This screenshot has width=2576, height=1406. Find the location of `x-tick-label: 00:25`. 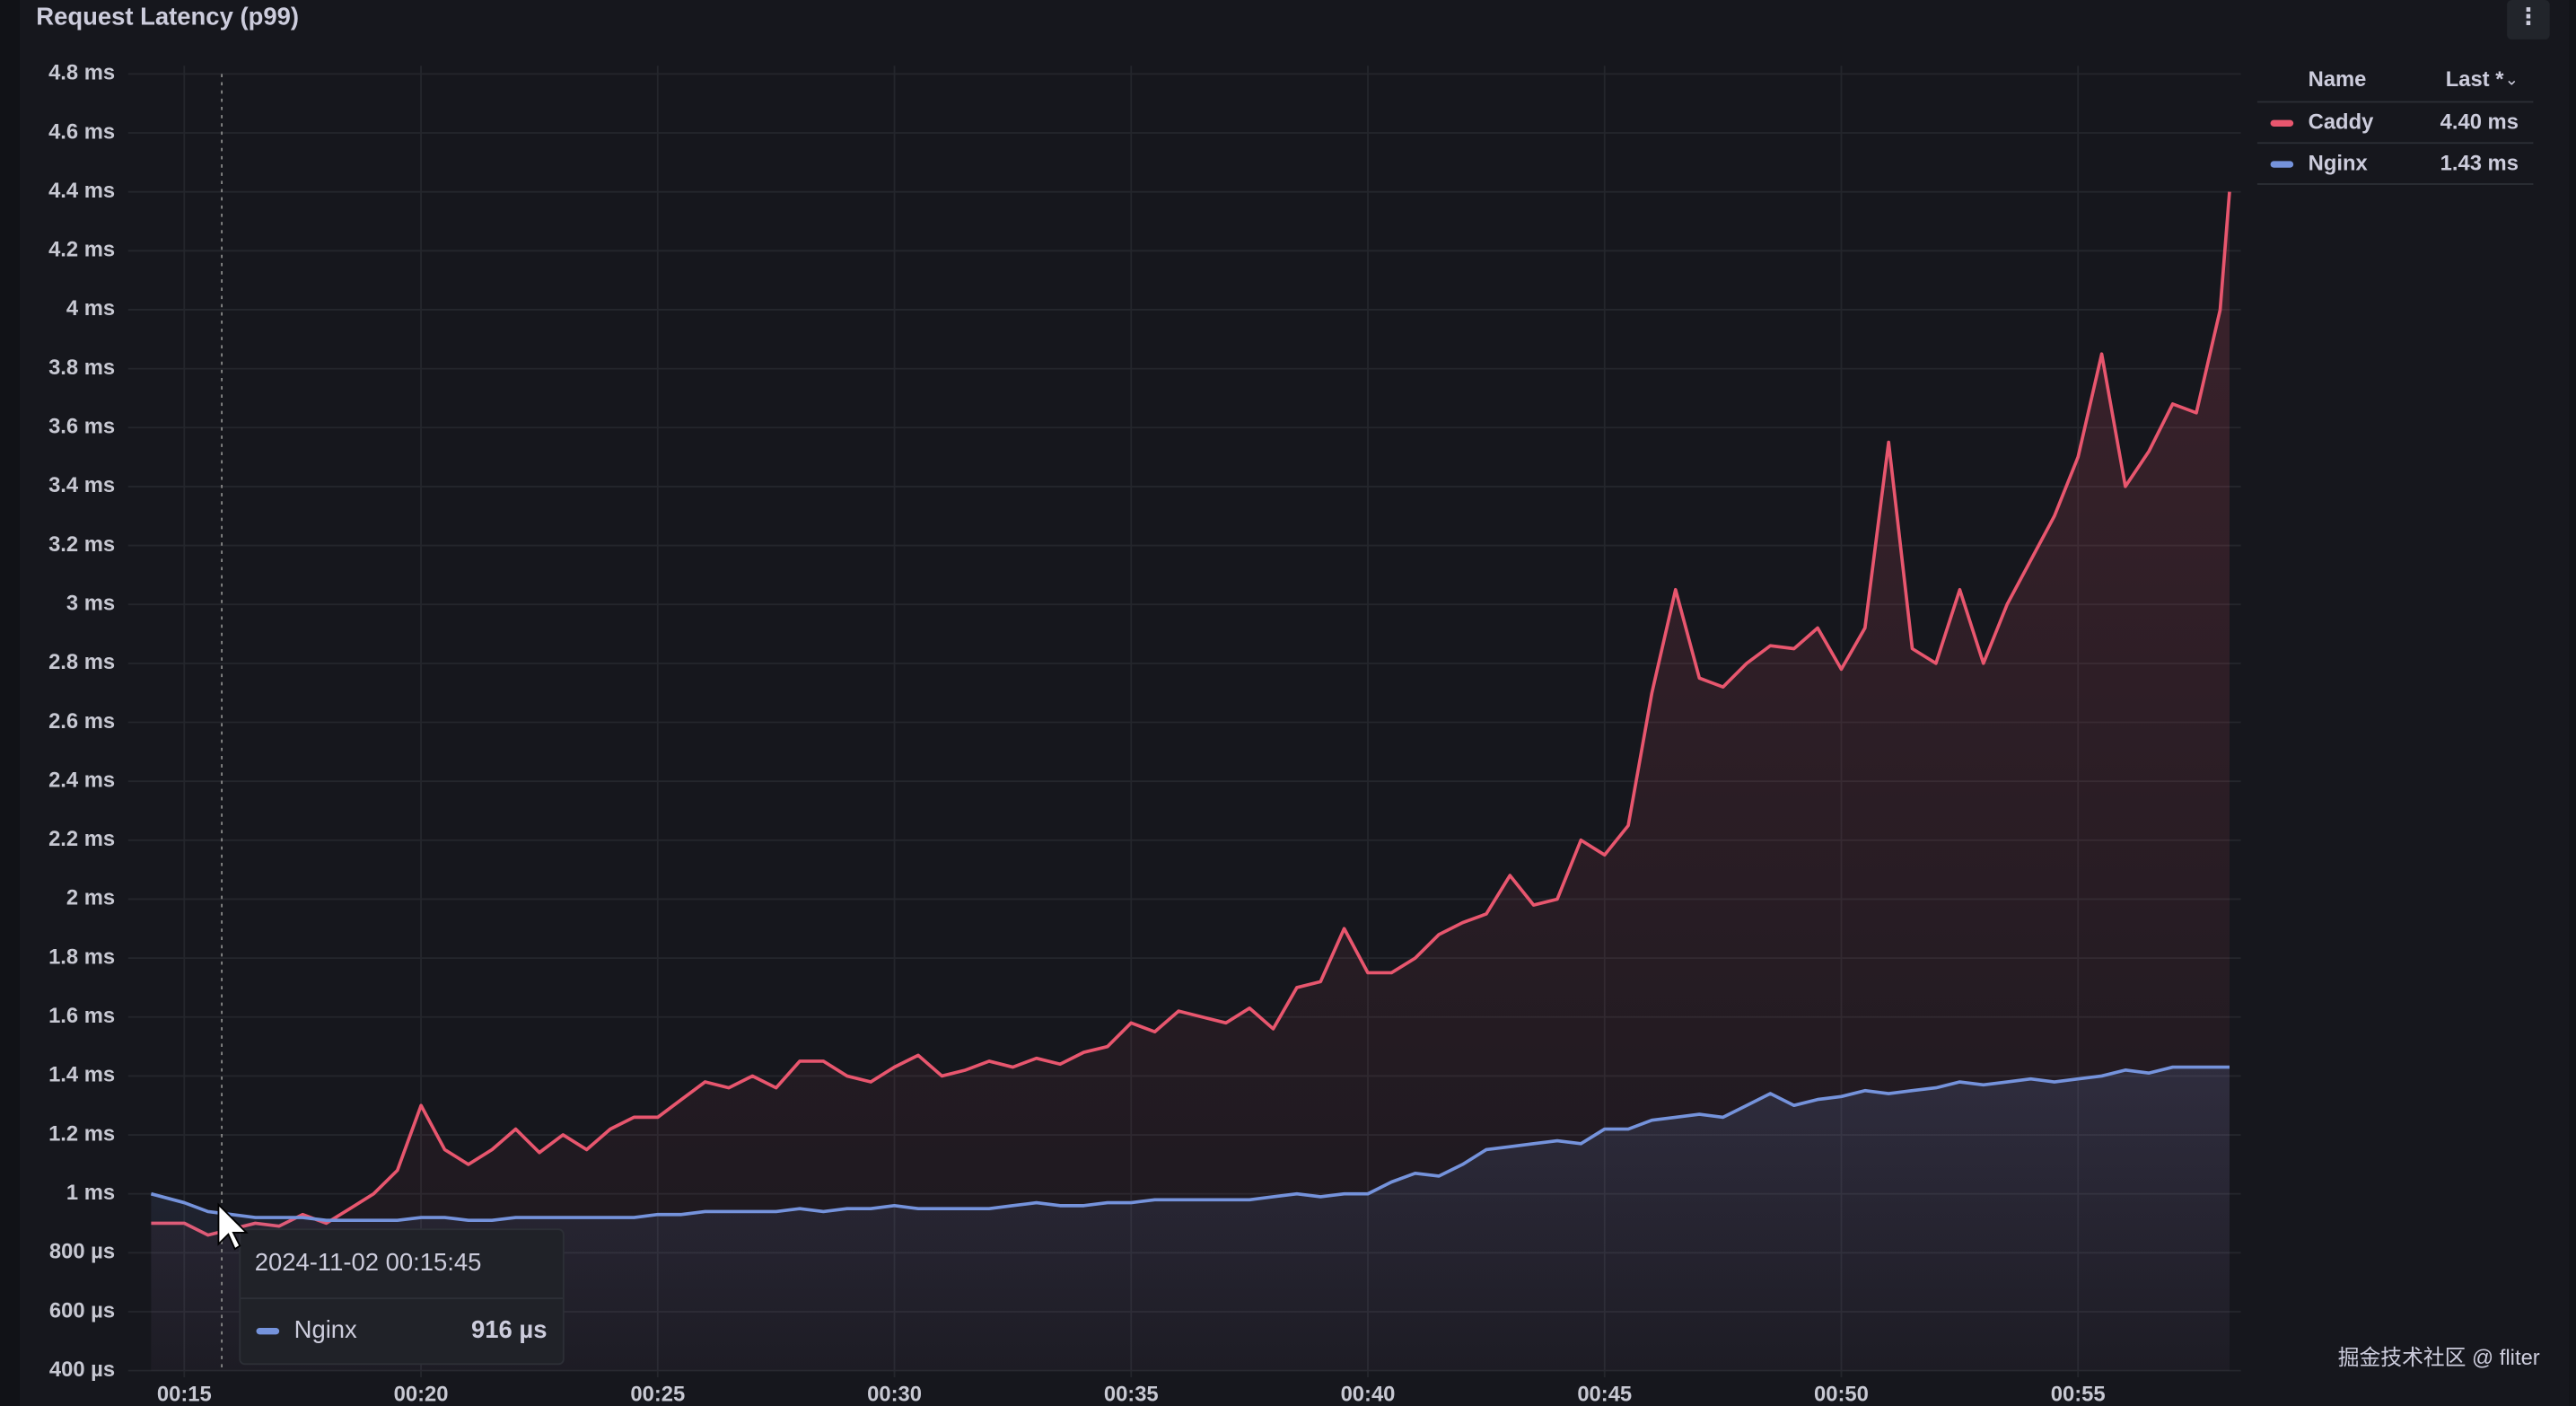

x-tick-label: 00:25 is located at coordinates (657, 1394).